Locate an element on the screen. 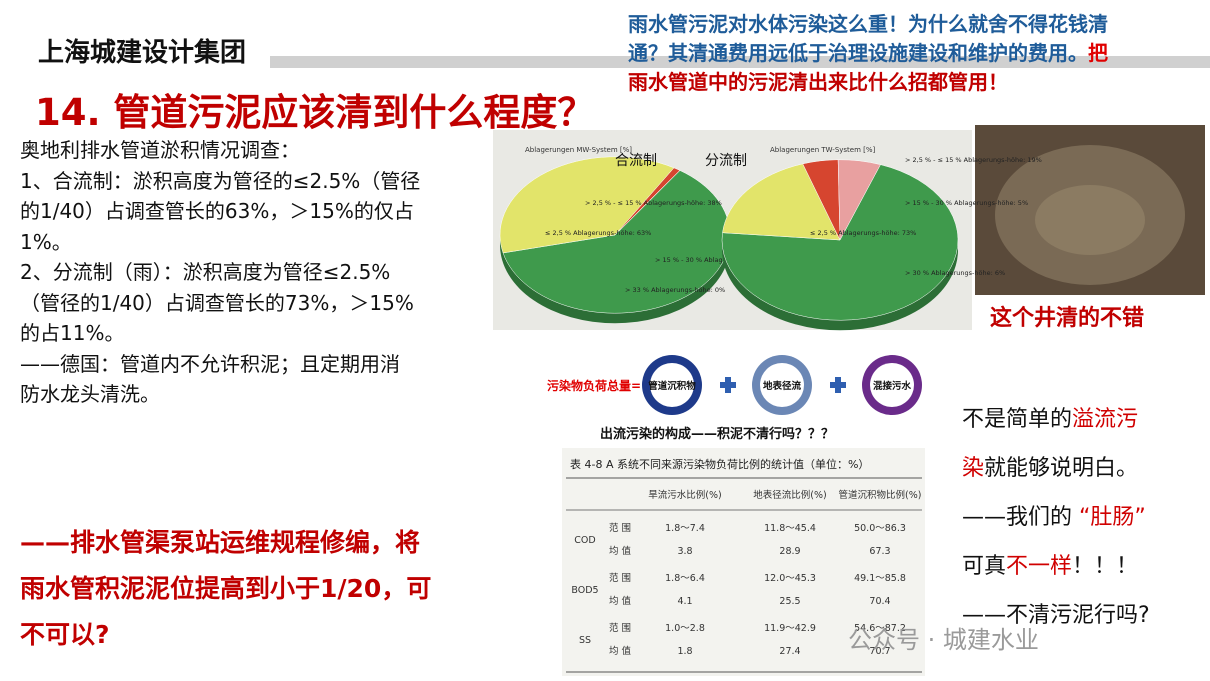  node-label: 管道沉积物 is located at coordinates (672, 386).